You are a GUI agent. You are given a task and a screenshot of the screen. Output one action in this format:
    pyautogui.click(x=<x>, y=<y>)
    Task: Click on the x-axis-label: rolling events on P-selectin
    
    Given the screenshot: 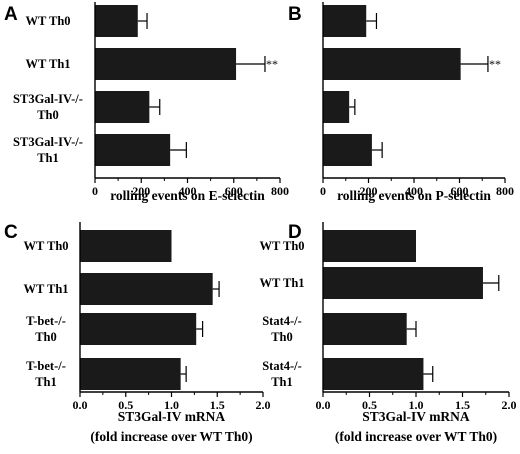 What is the action you would take?
    pyautogui.click(x=414, y=195)
    